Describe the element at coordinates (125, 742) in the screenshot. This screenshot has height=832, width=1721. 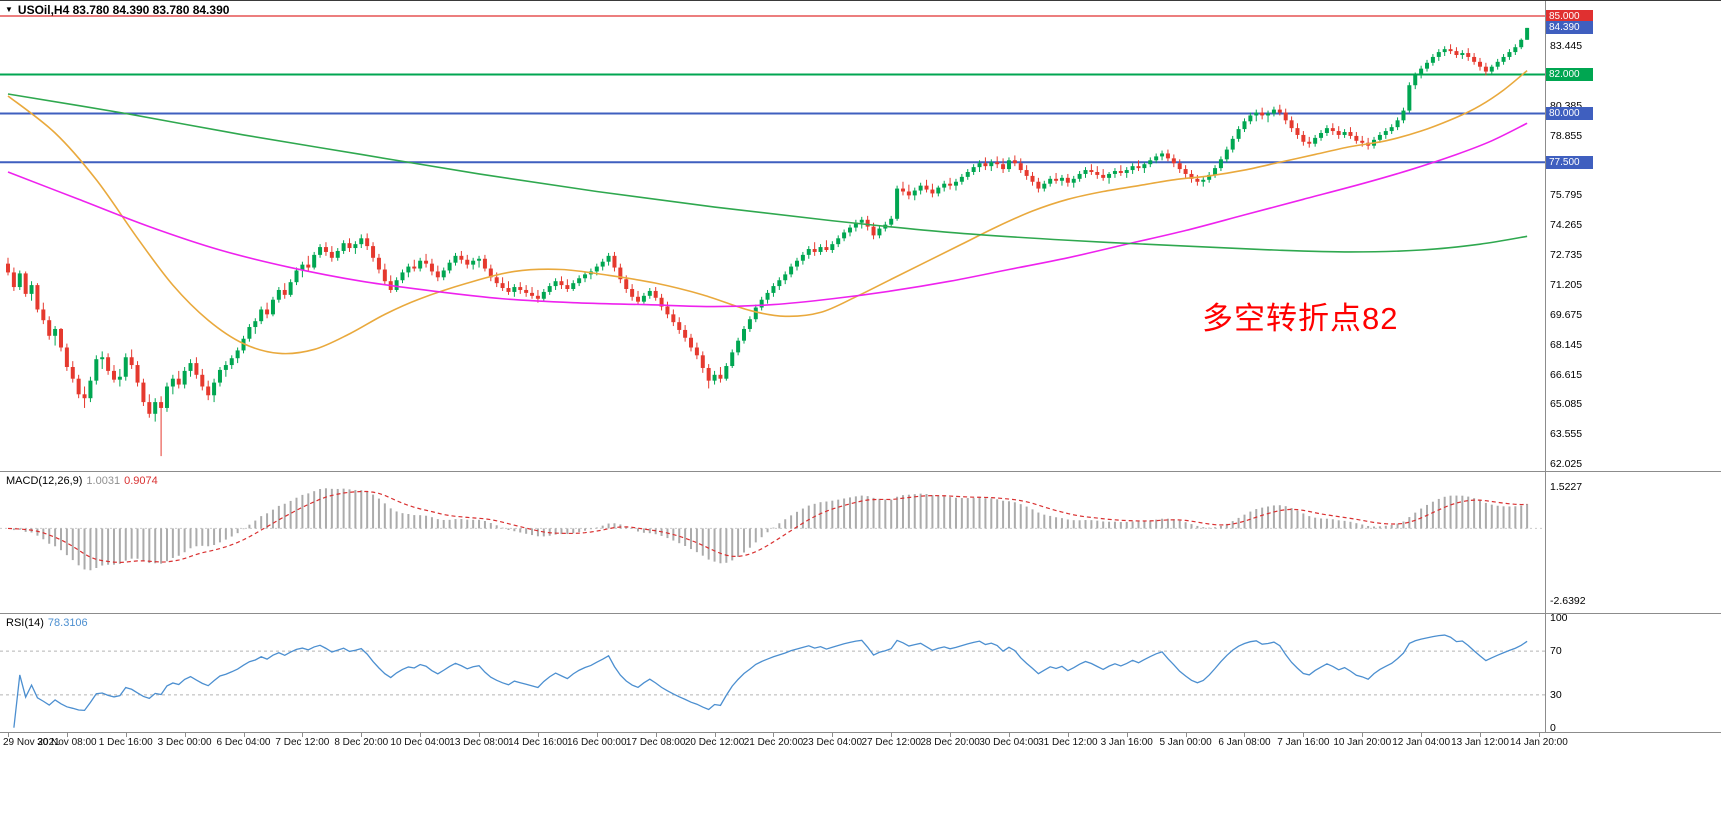
I see `time-axis-label: 1 Dec 16:00` at that location.